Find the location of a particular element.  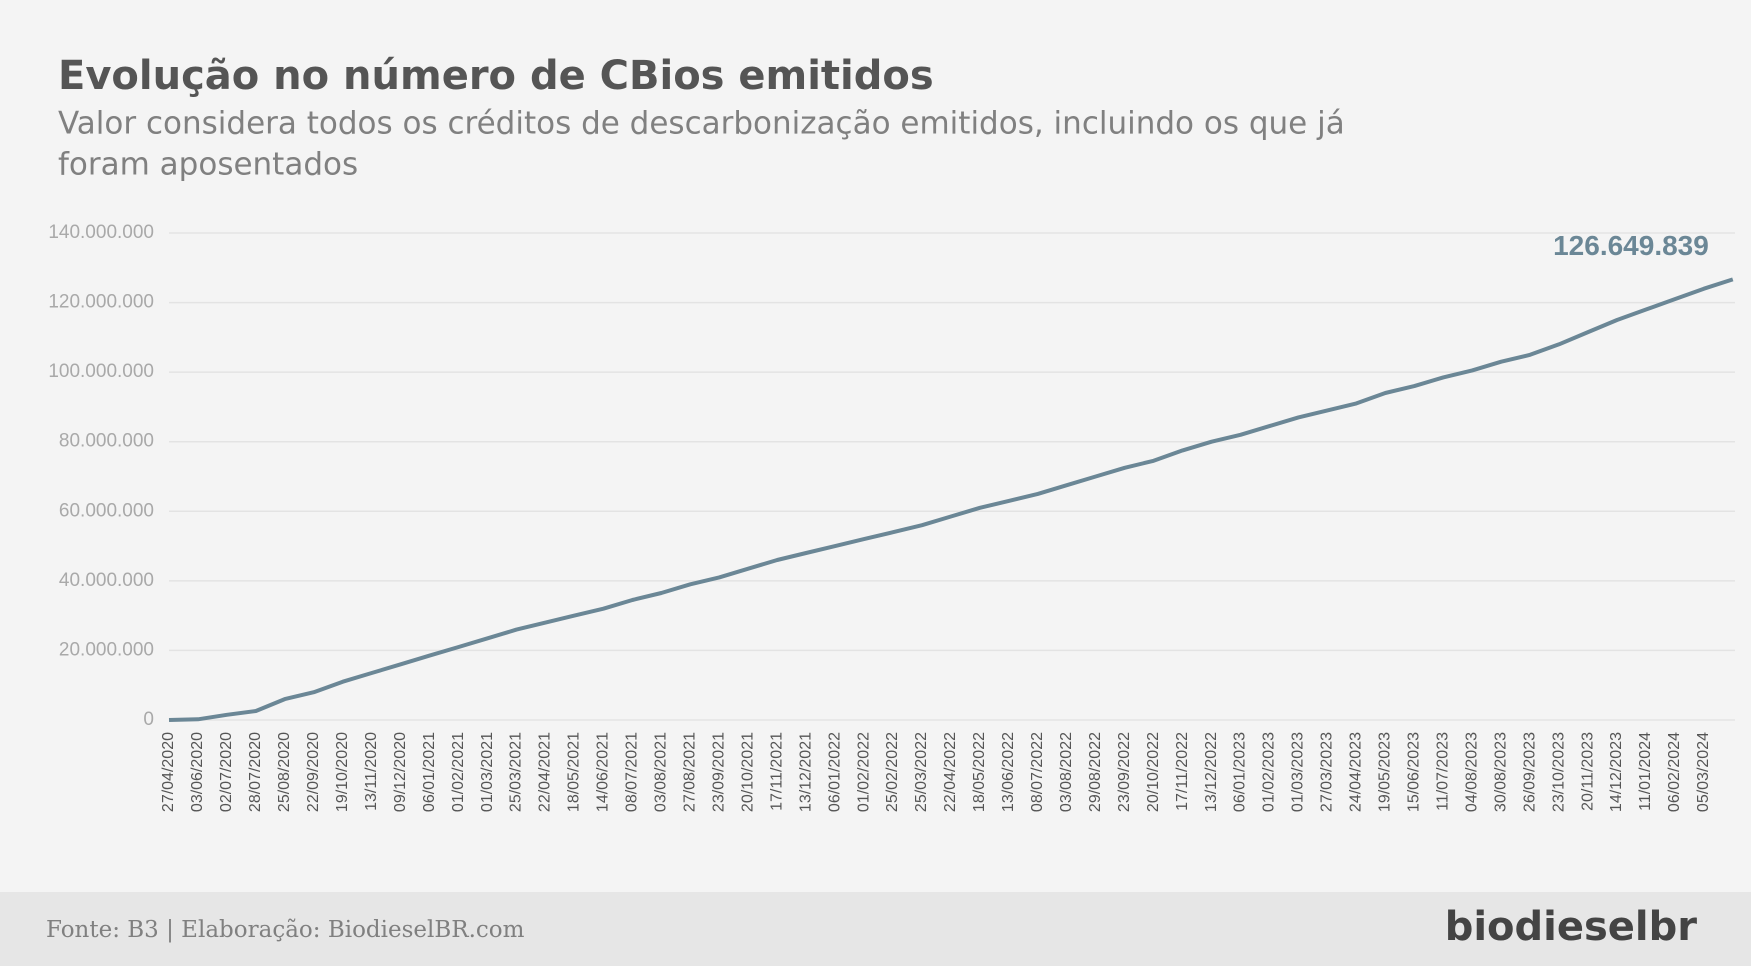

x-tick-label: 29/08/2022 is located at coordinates (1095, 772).